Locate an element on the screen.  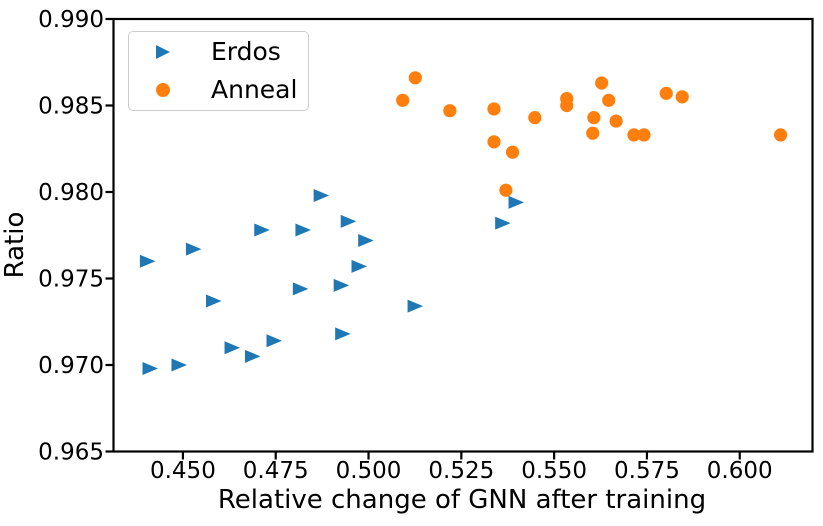
x-tick-label: 0.450 is located at coordinates (183, 471).